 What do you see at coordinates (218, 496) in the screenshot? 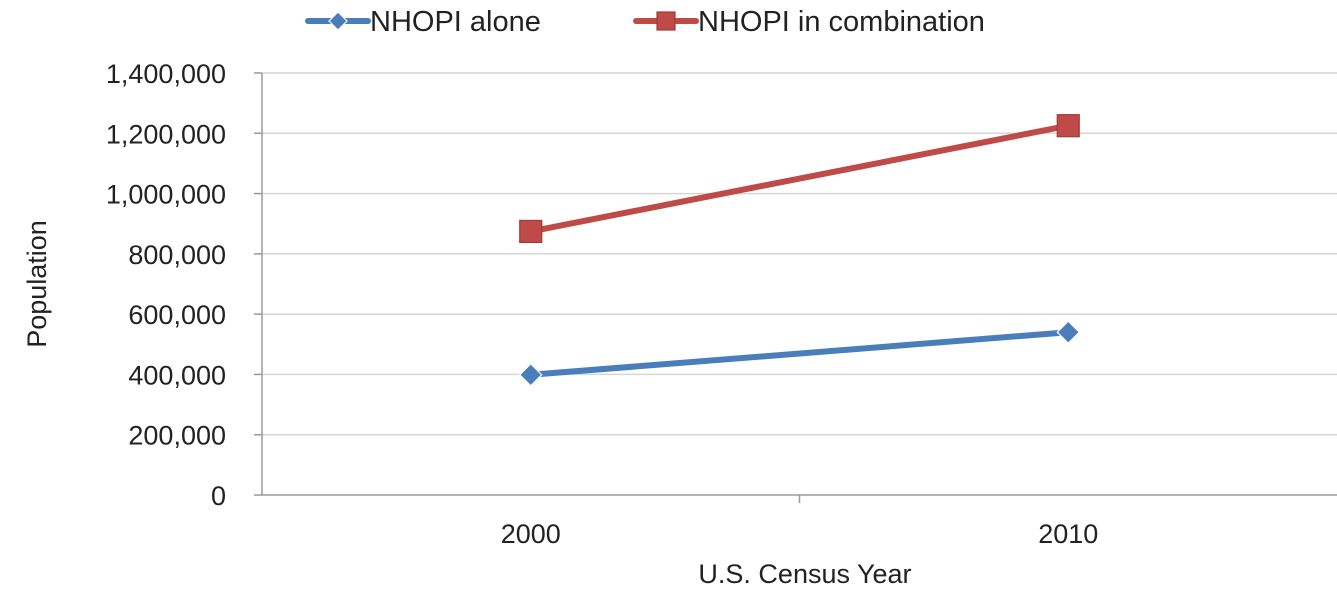
I see `y-tick-label: 0` at bounding box center [218, 496].